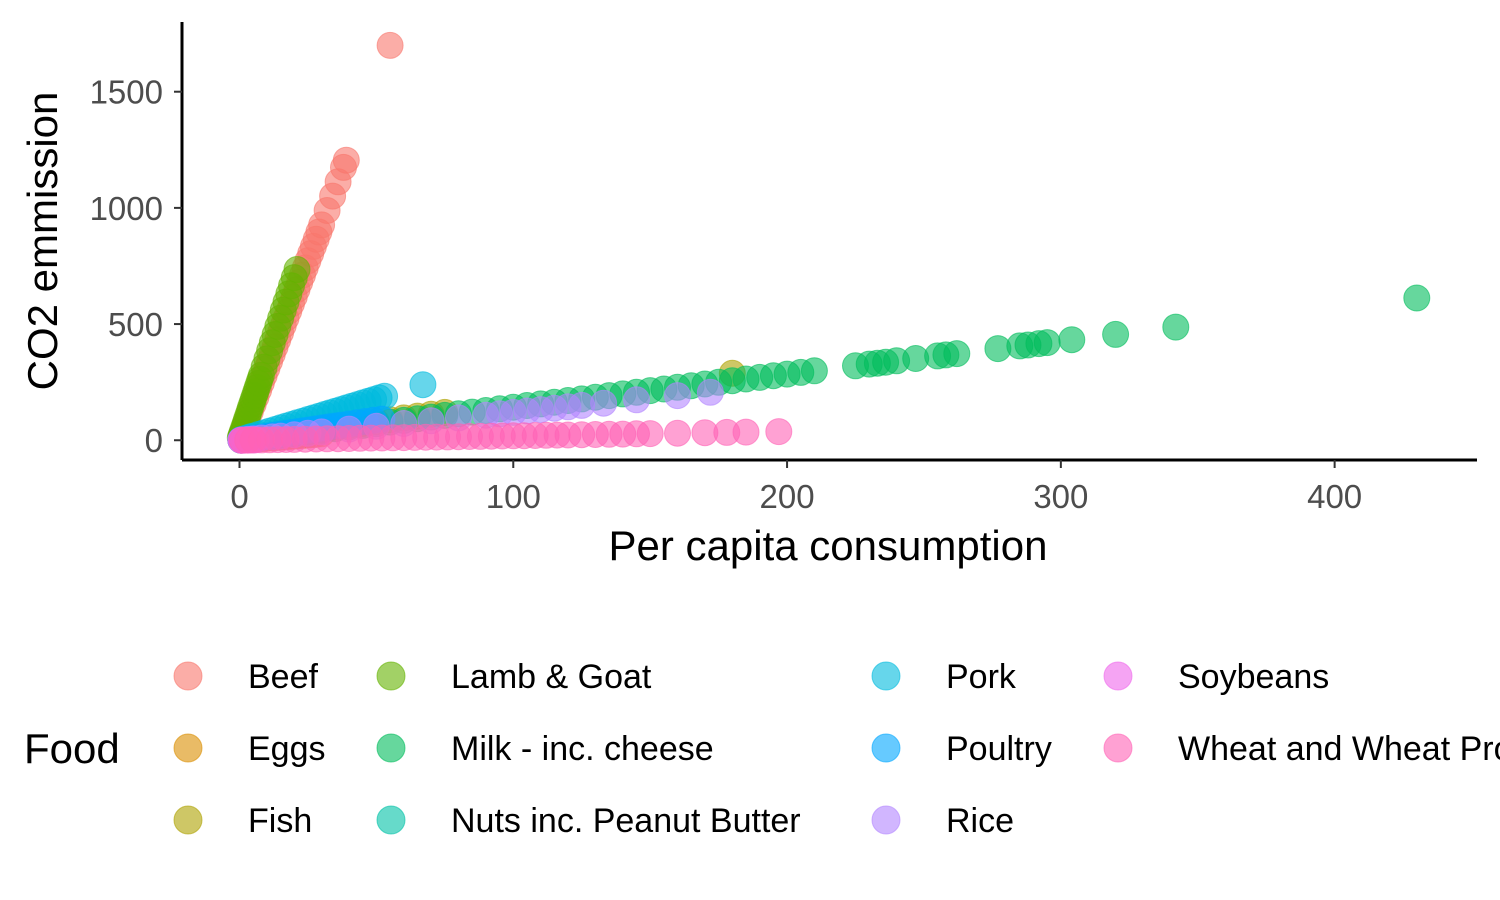 This screenshot has width=1500, height=900. I want to click on legend-label: Wheat and Wheat Products, so click(1339, 749).